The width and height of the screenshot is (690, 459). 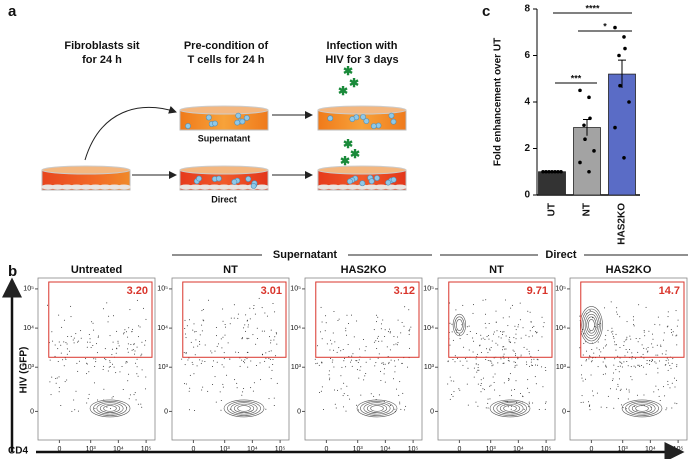 What do you see at coordinates (102, 60) in the screenshot?
I see `step-title: for 24 h` at bounding box center [102, 60].